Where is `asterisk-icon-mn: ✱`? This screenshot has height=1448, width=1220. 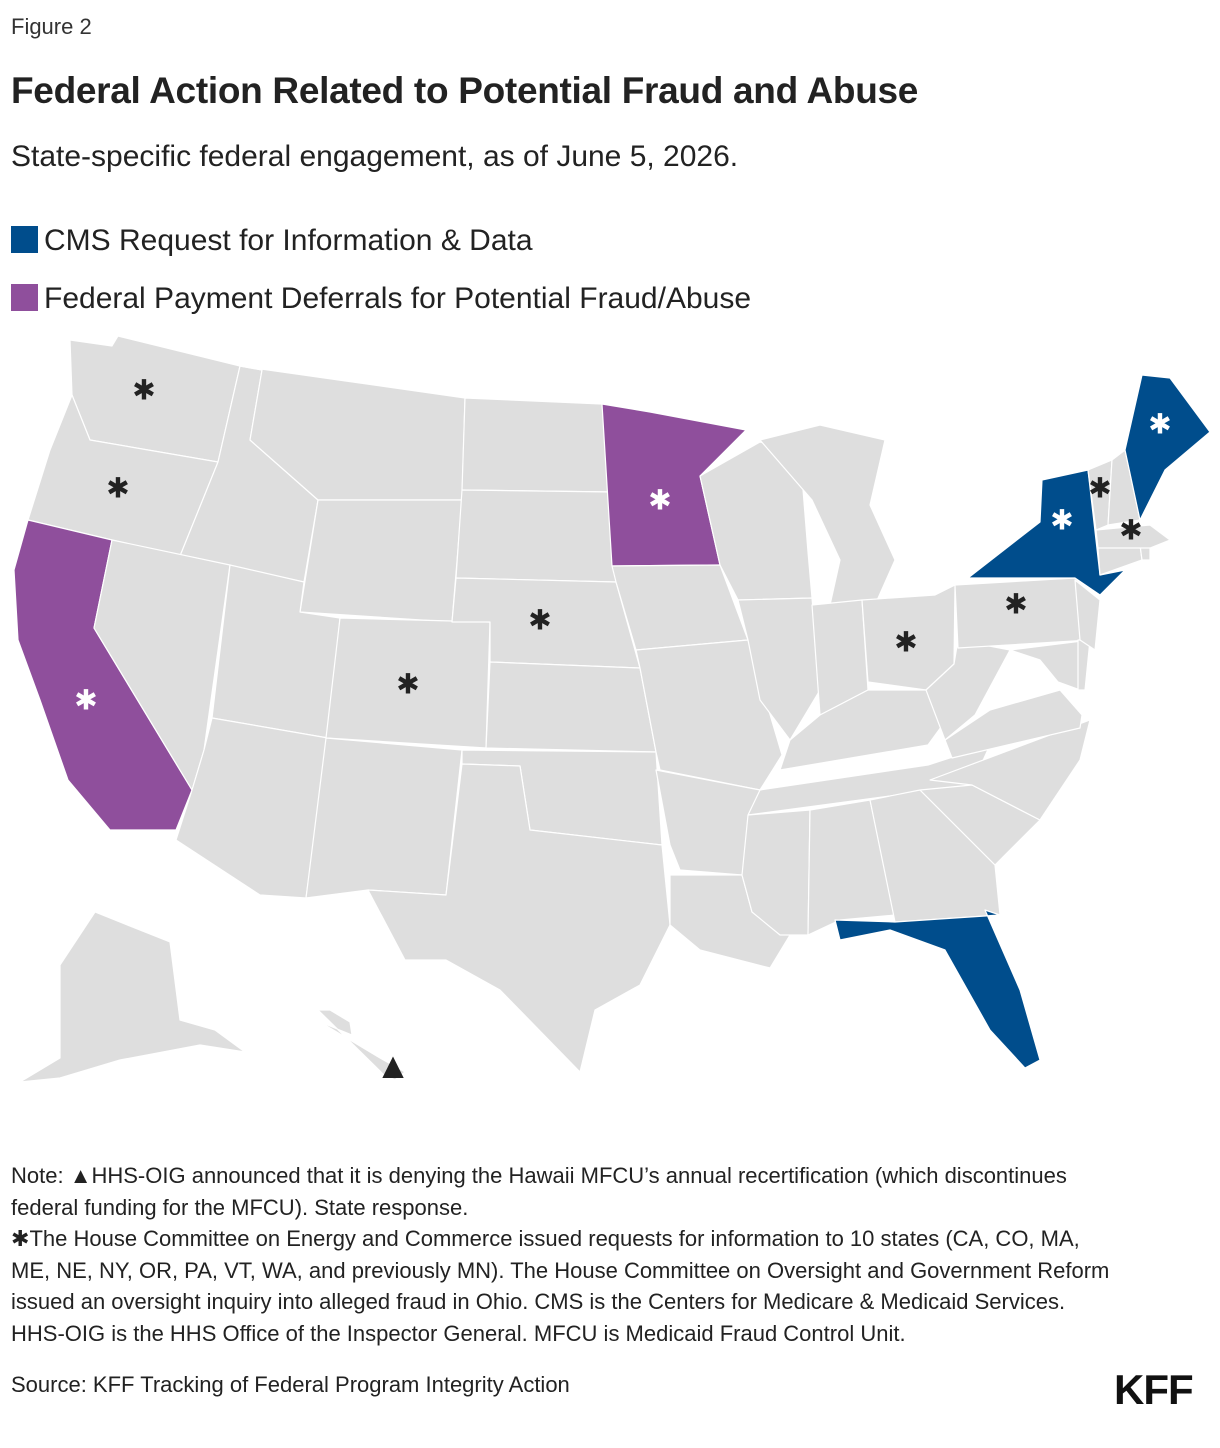
asterisk-icon-mn: ✱ is located at coordinates (659, 500).